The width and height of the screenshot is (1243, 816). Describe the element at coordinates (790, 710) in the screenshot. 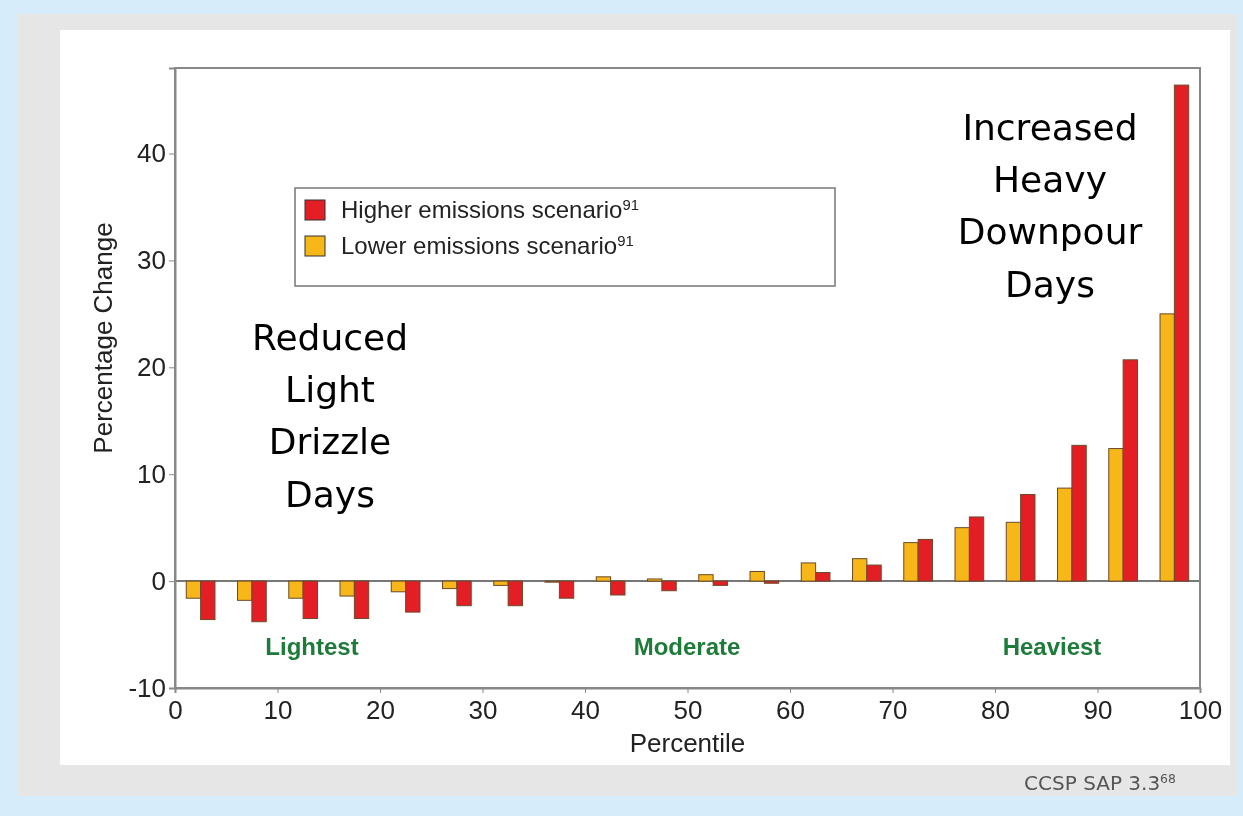

I see `x-tick-label: 60` at that location.